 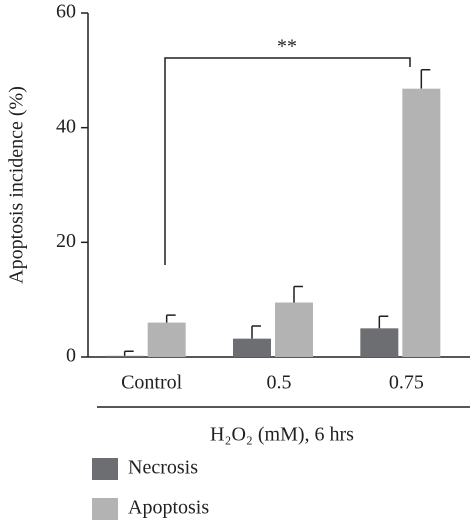 What do you see at coordinates (66, 126) in the screenshot?
I see `y-tick-label: 40` at bounding box center [66, 126].